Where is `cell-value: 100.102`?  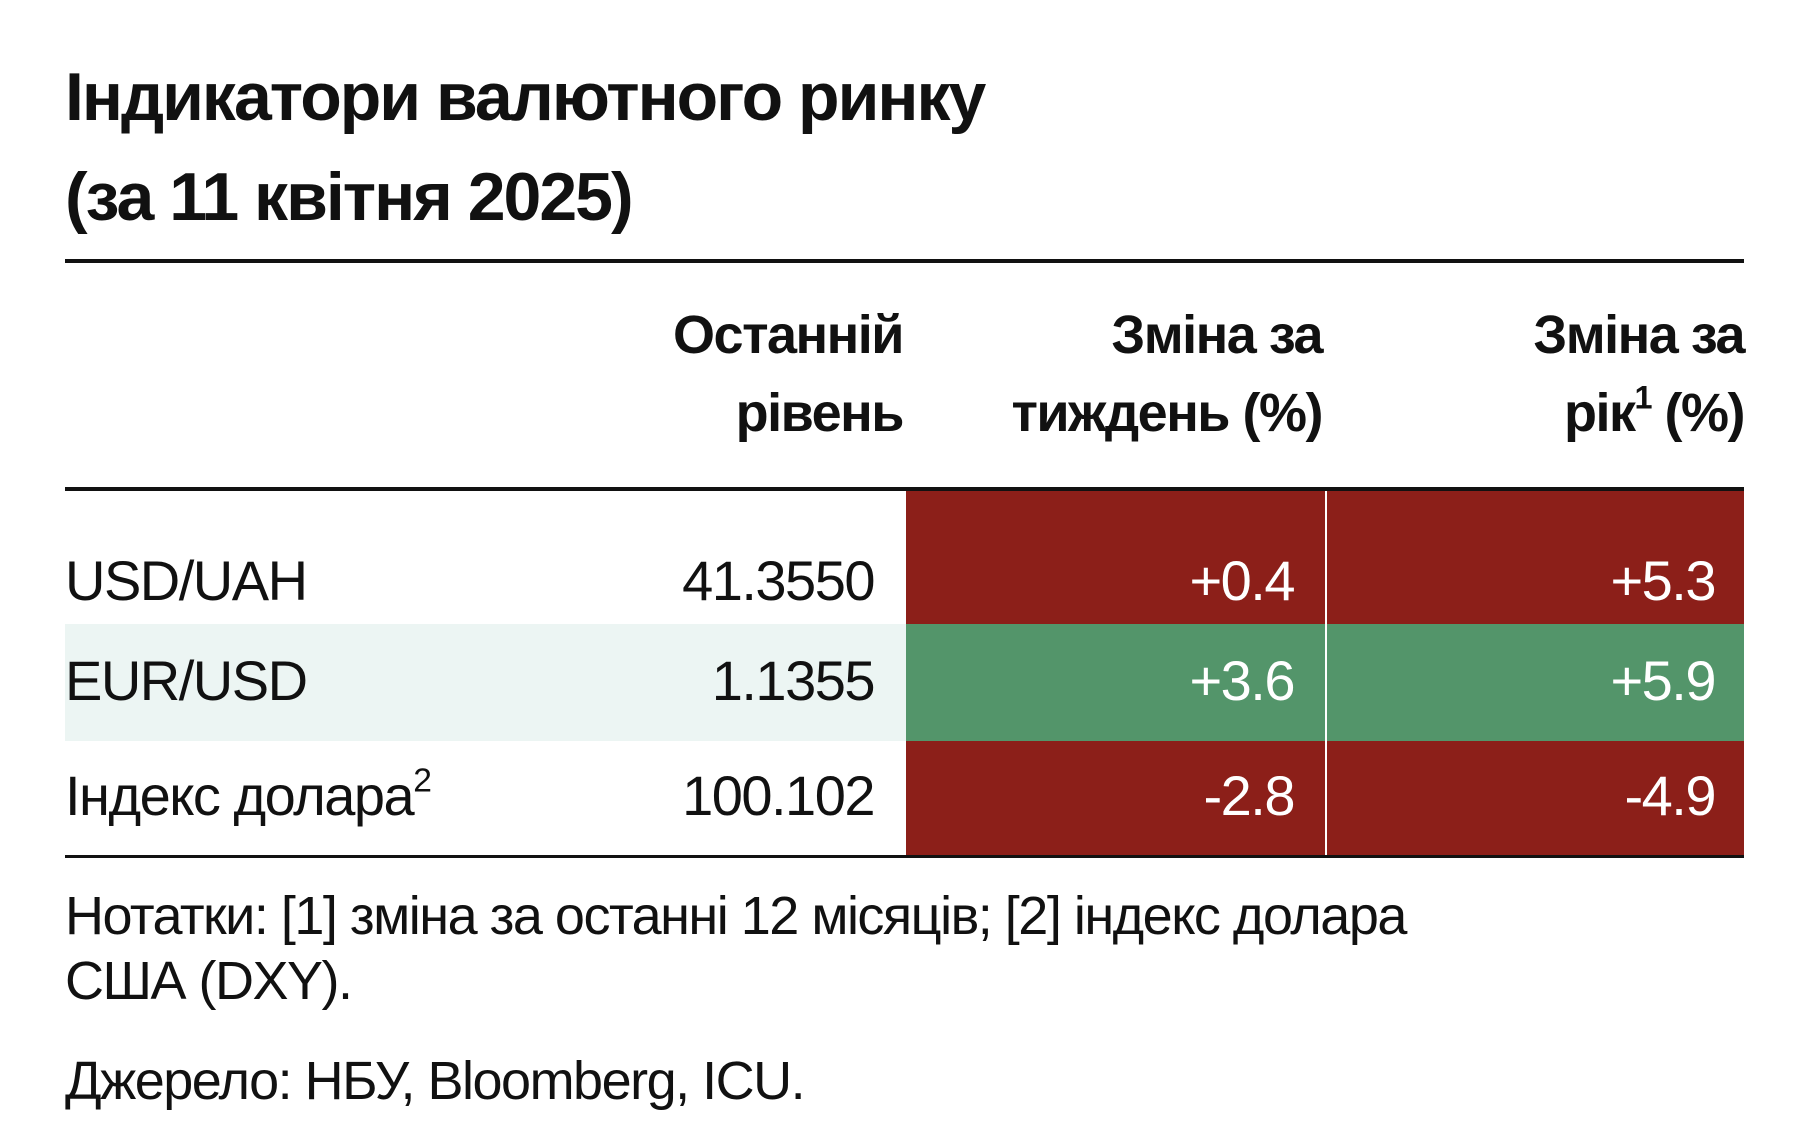 cell-value: 100.102 is located at coordinates (778, 795).